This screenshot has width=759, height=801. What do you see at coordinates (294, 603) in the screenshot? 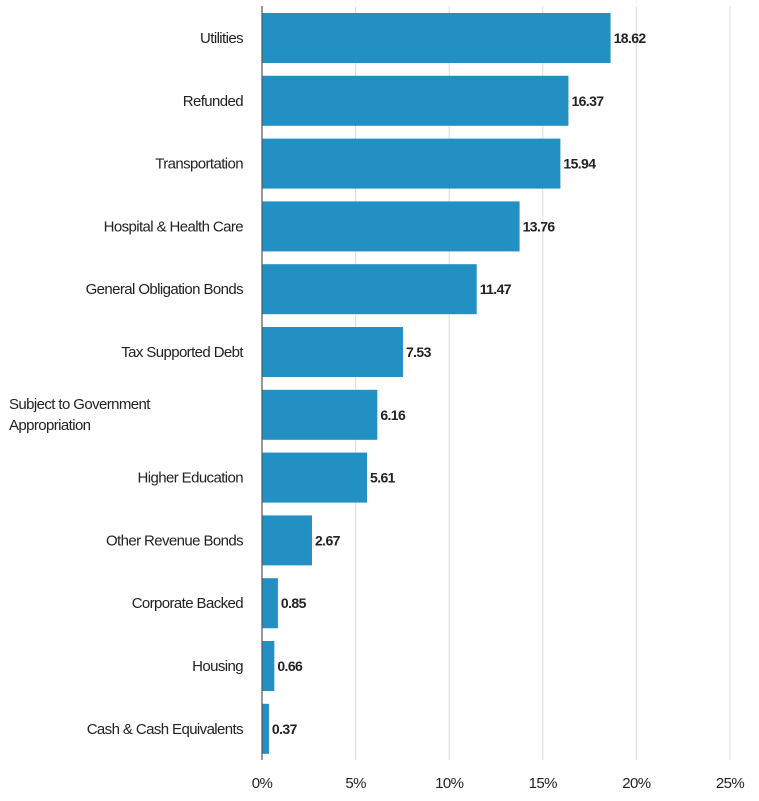
I see `data-label: 0.85` at bounding box center [294, 603].